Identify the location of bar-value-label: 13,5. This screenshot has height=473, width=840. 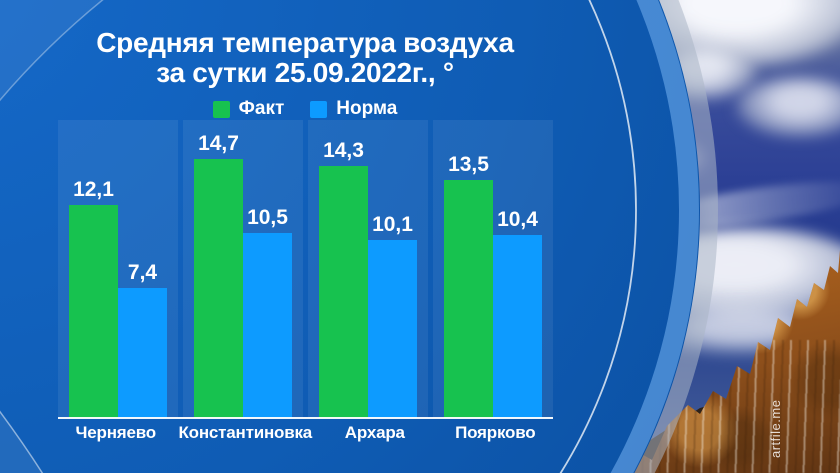
(468, 164).